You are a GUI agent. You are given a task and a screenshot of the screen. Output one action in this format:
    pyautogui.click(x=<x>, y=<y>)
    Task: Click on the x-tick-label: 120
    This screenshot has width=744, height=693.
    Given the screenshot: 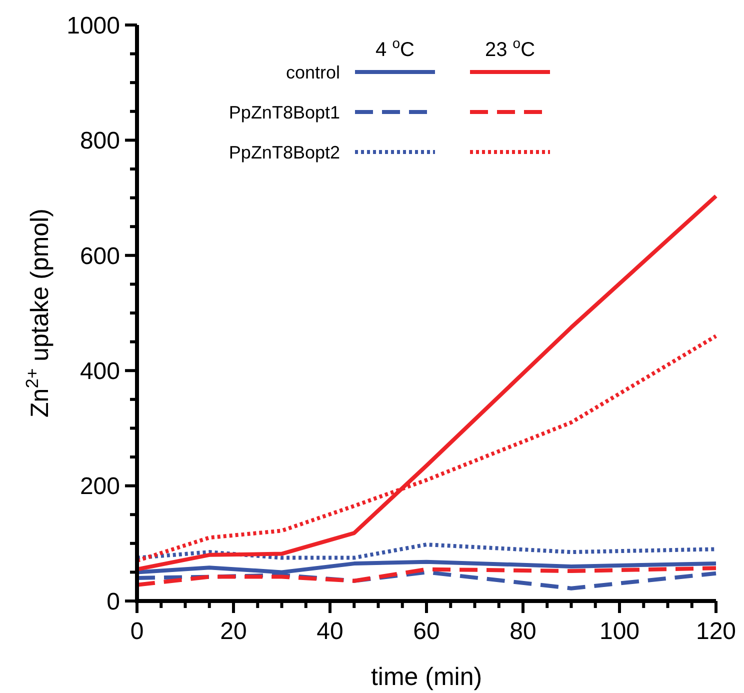 What is the action you would take?
    pyautogui.click(x=716, y=631)
    